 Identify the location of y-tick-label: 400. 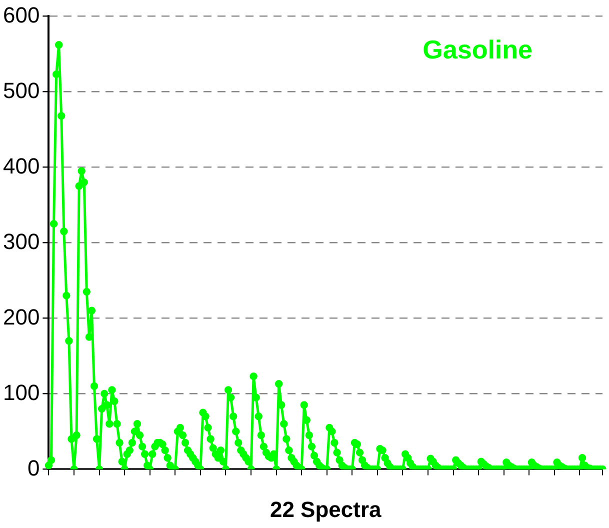
(21, 165).